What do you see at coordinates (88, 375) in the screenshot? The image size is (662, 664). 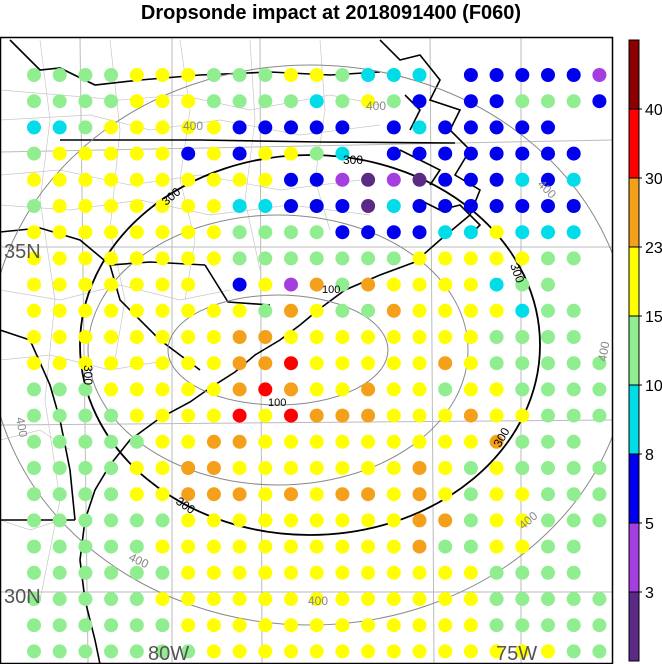 I see `ring-label-300c: 300` at bounding box center [88, 375].